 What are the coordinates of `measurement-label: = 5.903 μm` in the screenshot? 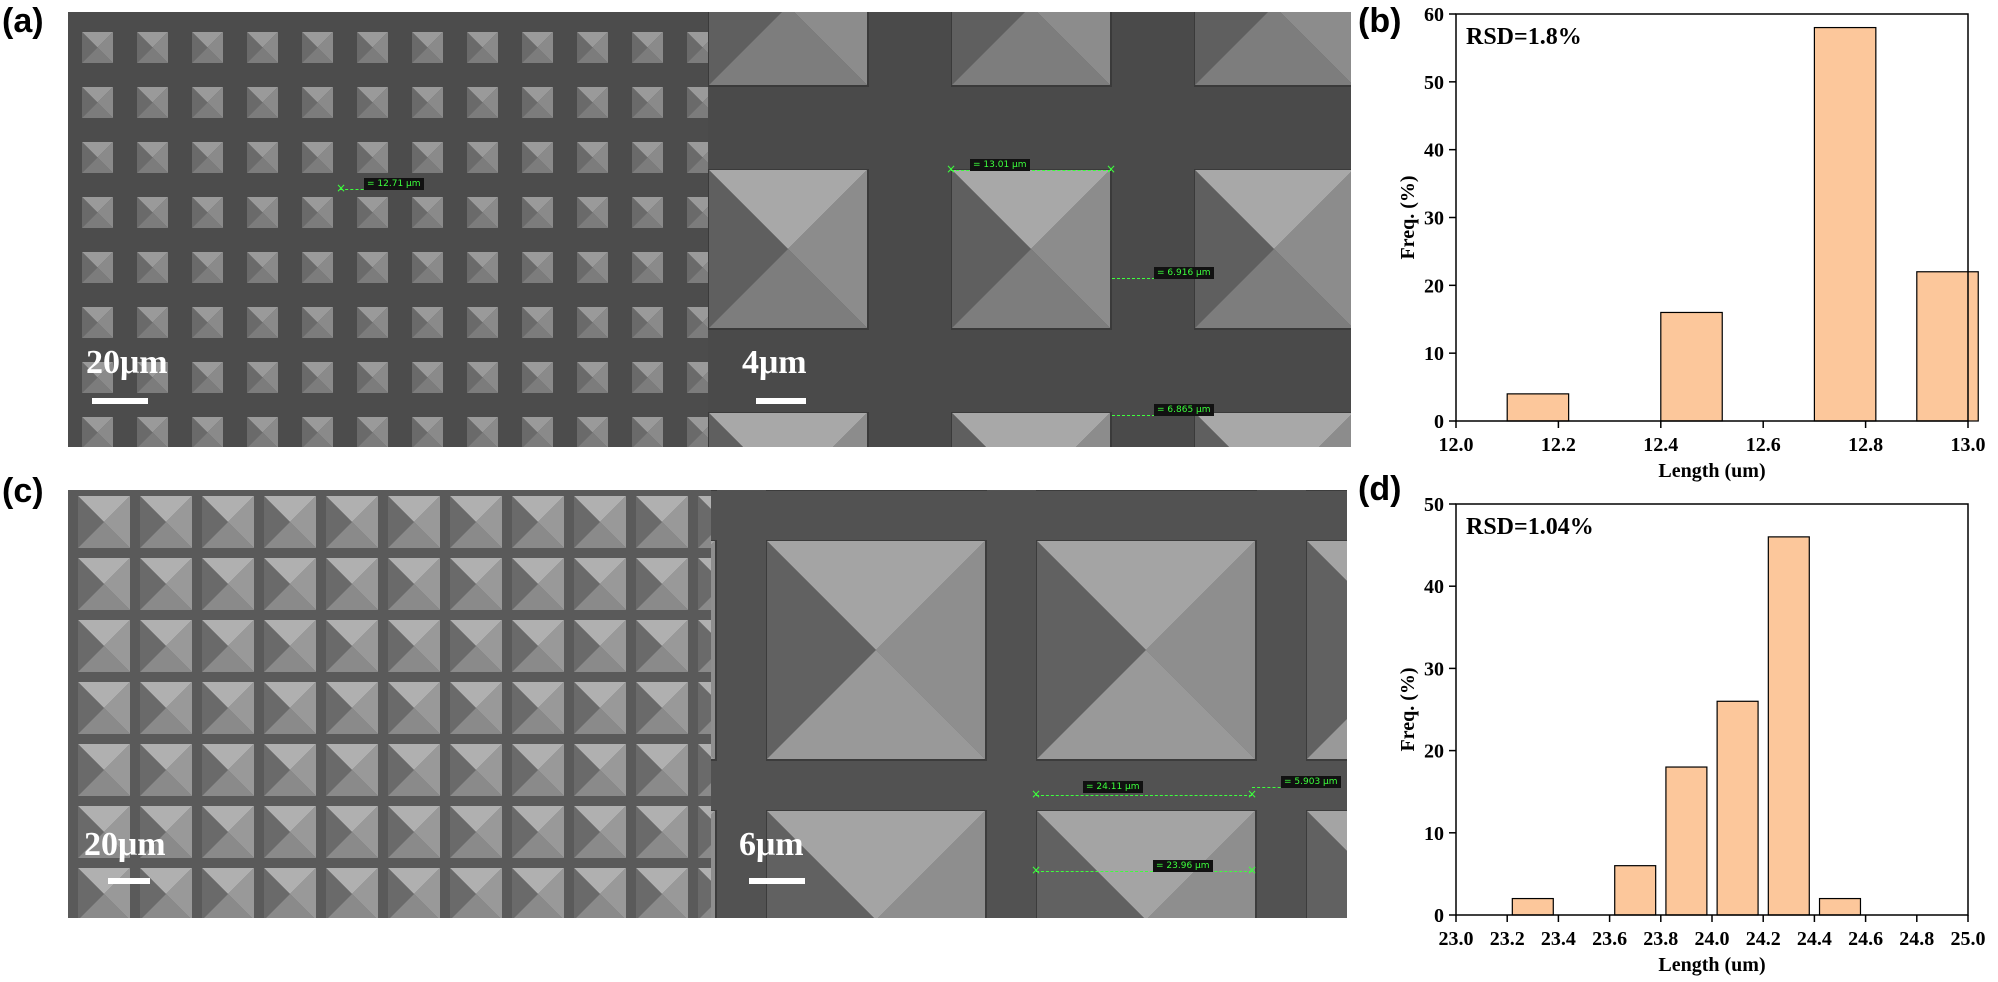 It's located at (1311, 782).